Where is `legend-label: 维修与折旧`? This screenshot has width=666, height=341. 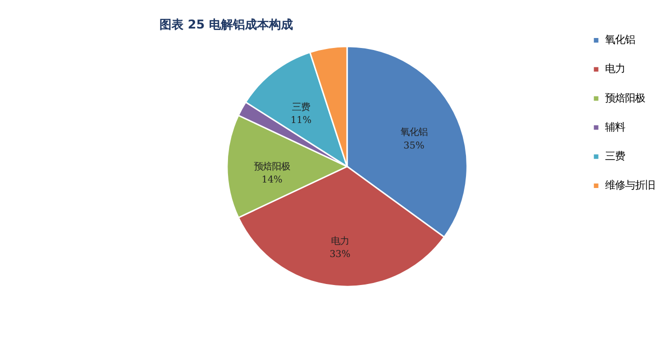 legend-label: 维修与折旧 is located at coordinates (630, 186).